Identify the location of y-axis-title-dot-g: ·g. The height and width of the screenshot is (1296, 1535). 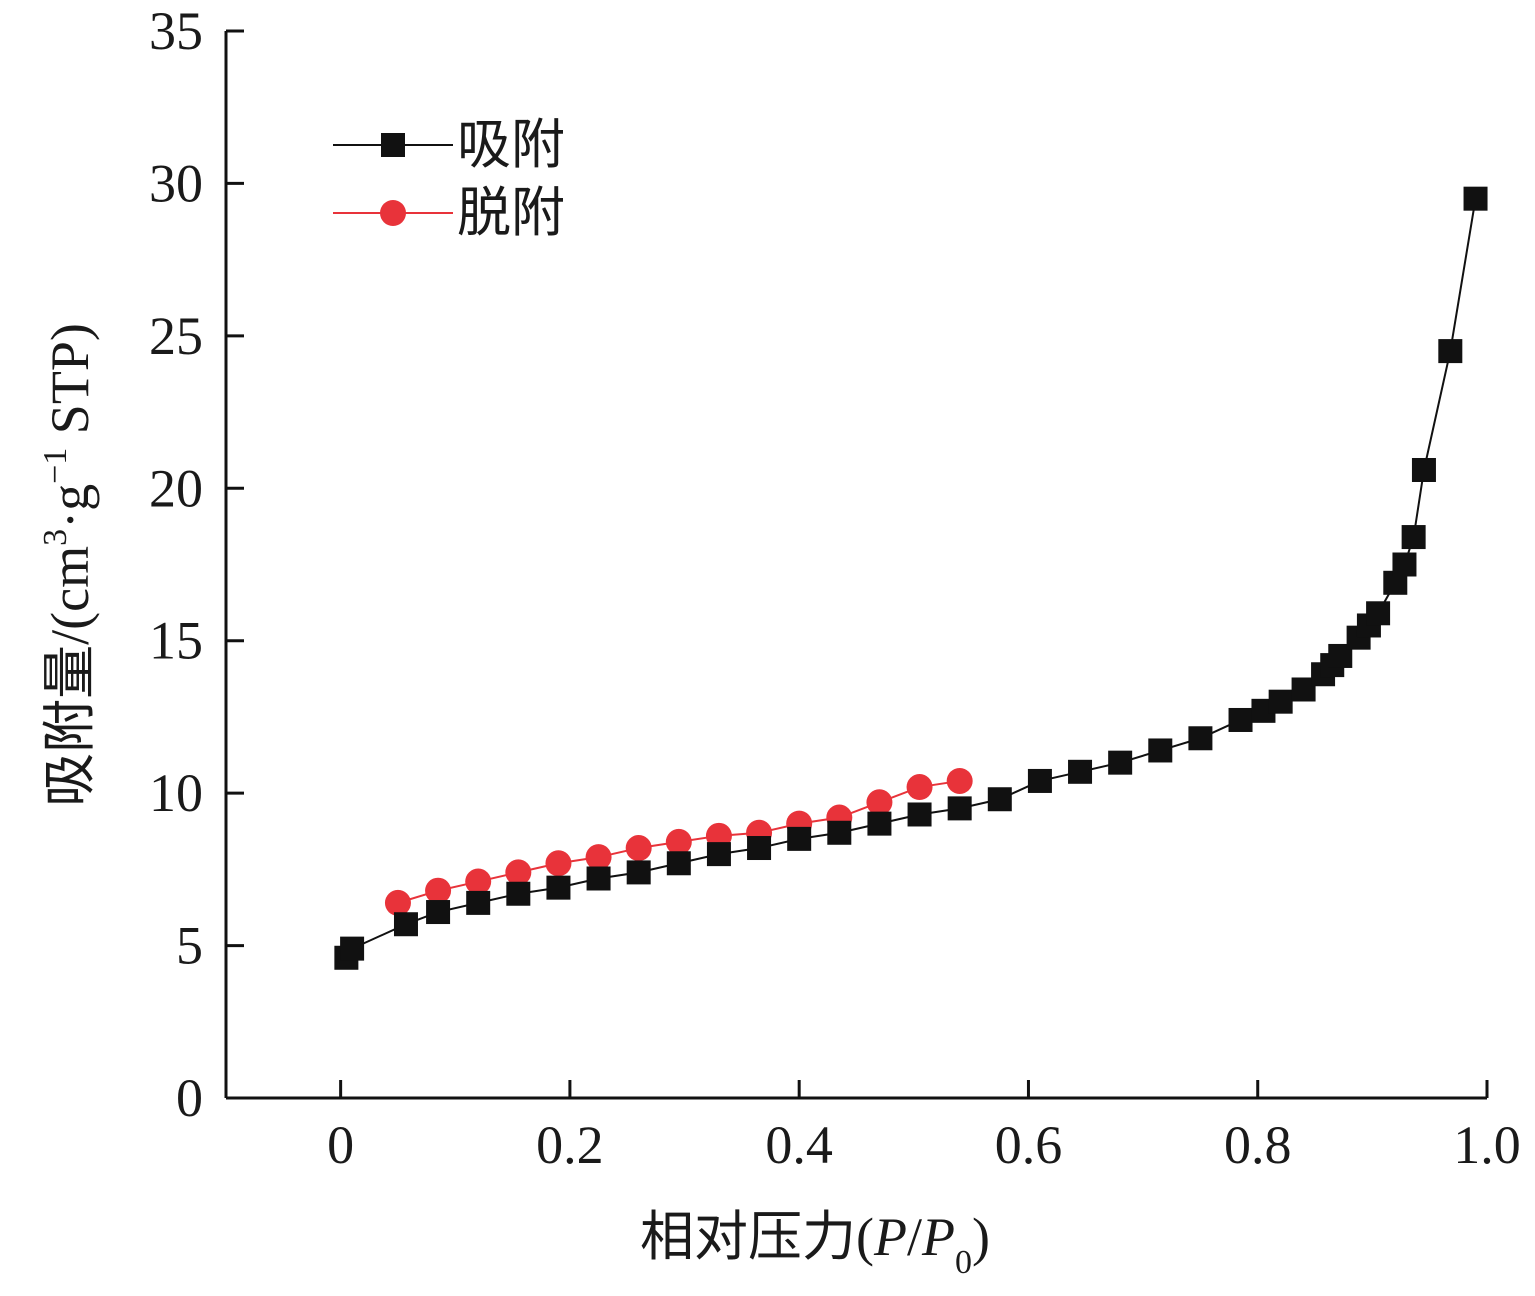
(70, 506).